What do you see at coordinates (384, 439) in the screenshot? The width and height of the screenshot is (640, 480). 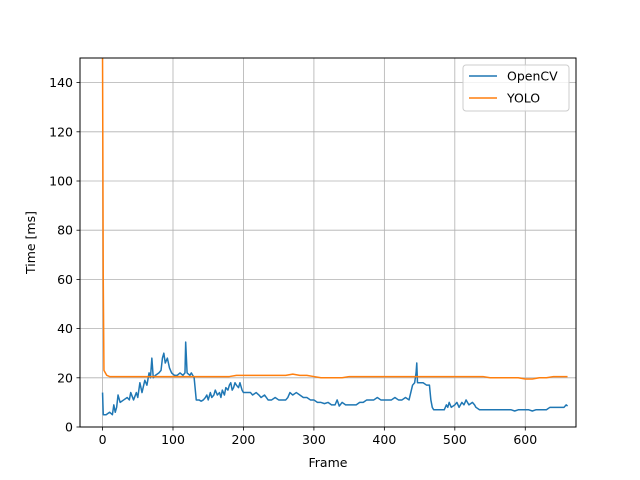 I see `x-tick-label: 400` at bounding box center [384, 439].